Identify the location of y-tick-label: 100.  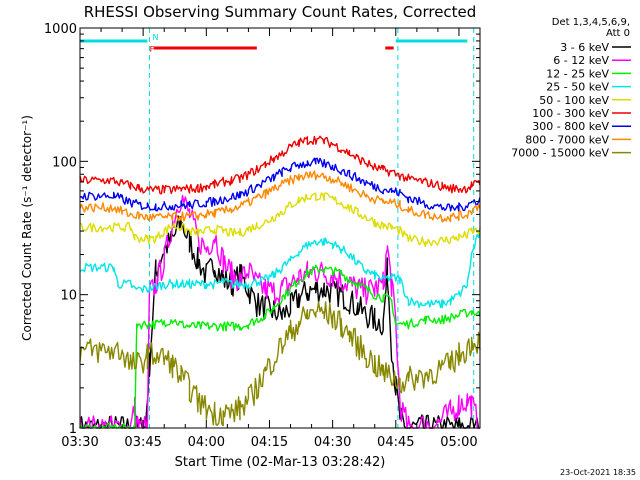
(64, 162).